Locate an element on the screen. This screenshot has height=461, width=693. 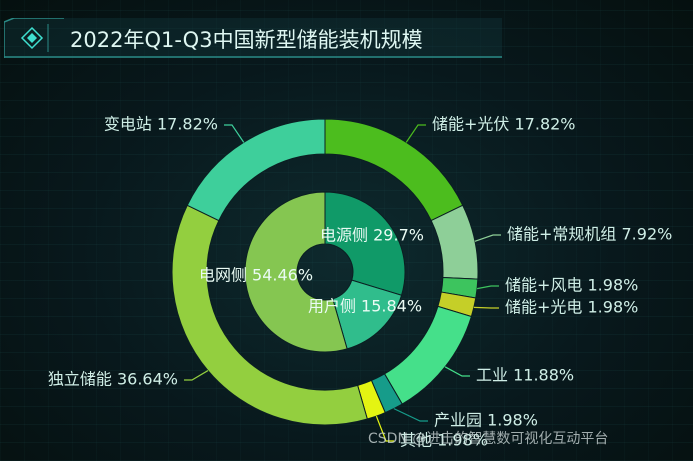
outer-slice-label: 工业 11.88% is located at coordinates (525, 375).